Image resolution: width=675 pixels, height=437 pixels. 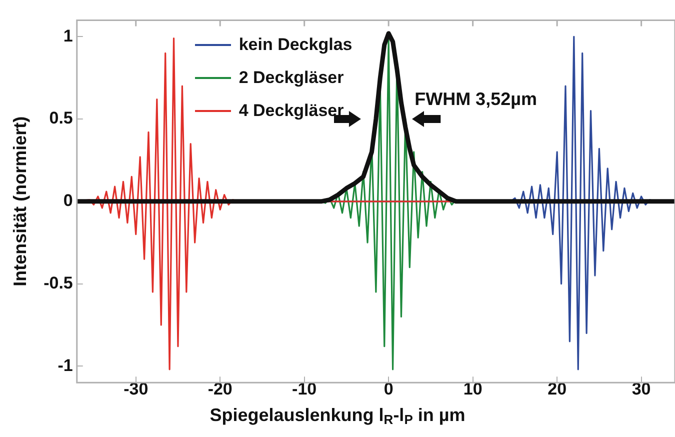 I want to click on x-axis-title: Spiegelauslenkung l$_{R}$-l$_{P}$ in µm, so click(x=337, y=415).